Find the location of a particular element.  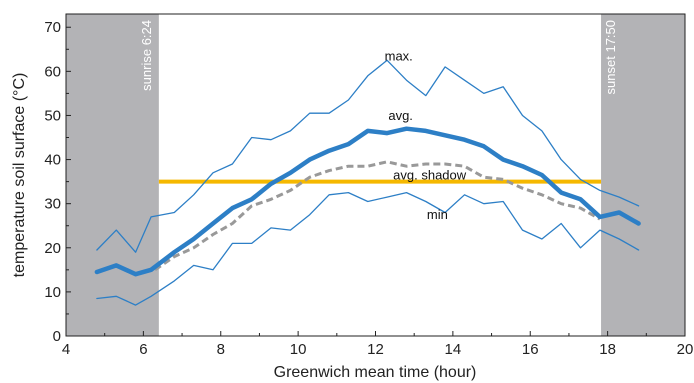

x-tick-label-6: 6 is located at coordinates (143, 349).